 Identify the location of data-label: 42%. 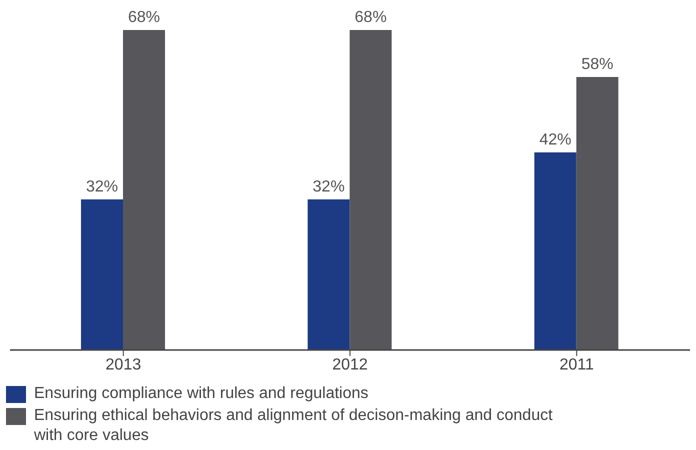
(555, 139).